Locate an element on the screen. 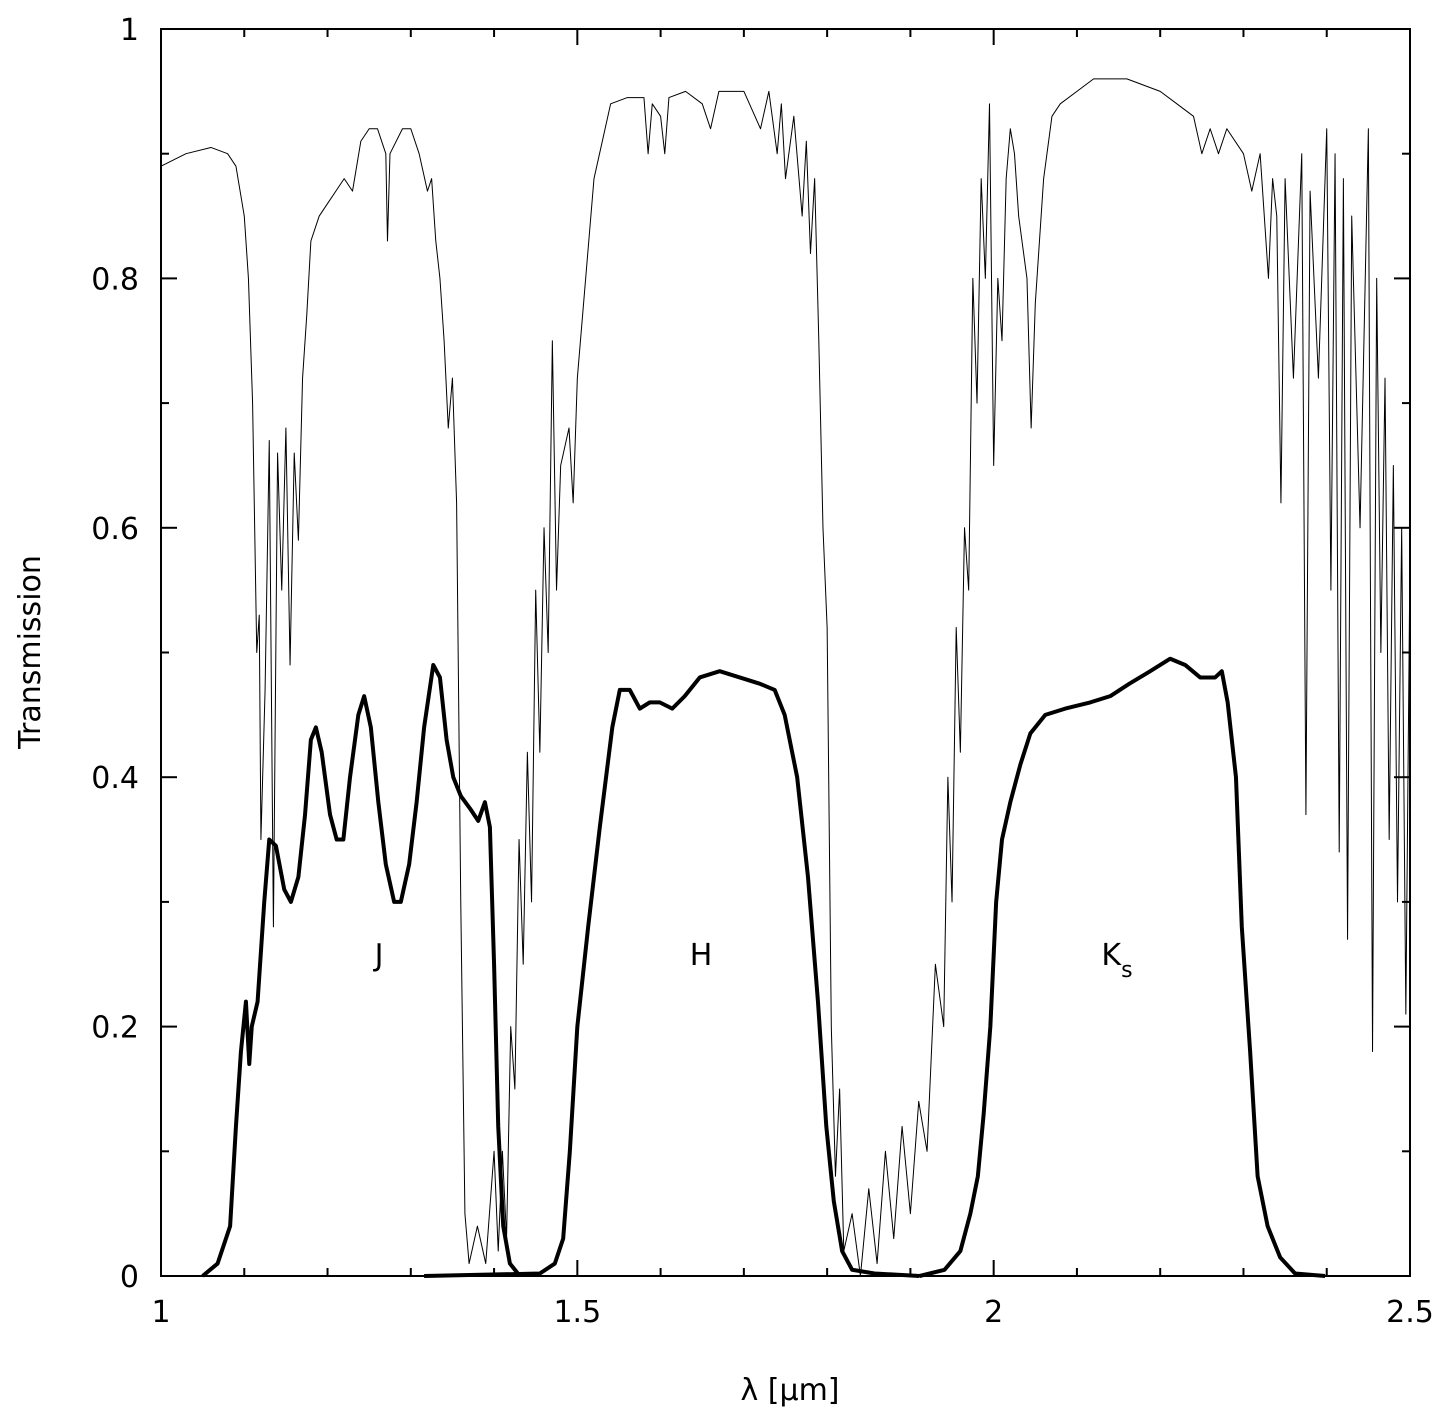  x-axis-label: λ [μm] is located at coordinates (789, 1390).